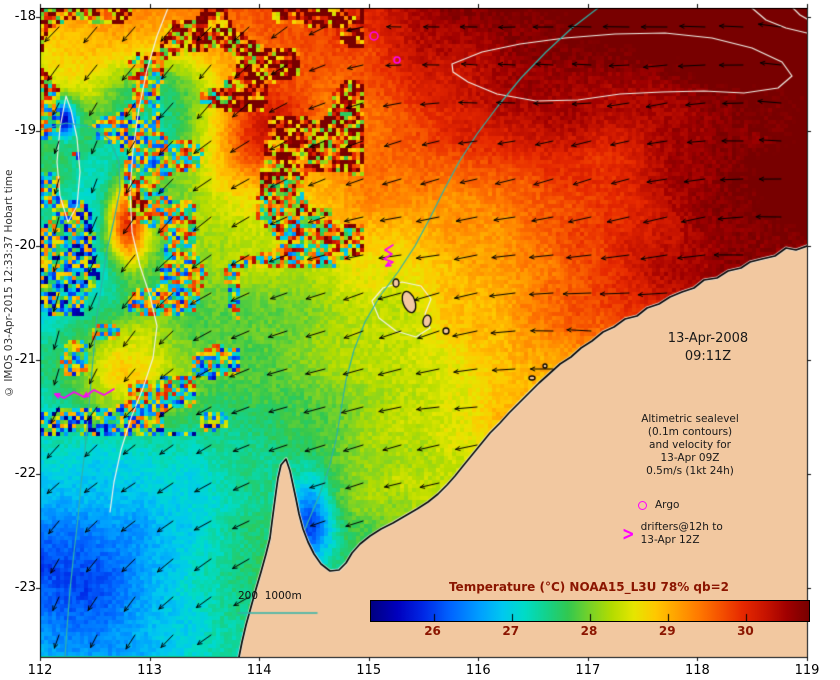  What do you see at coordinates (690, 458) in the screenshot?
I see `altimetric-line-4: 13-Apr 09Z` at bounding box center [690, 458].